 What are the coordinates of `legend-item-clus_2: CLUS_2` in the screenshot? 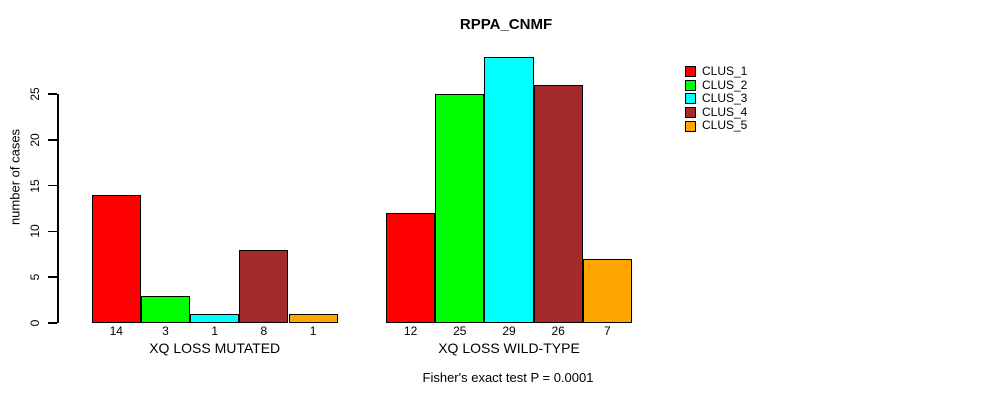 It's located at (716, 85).